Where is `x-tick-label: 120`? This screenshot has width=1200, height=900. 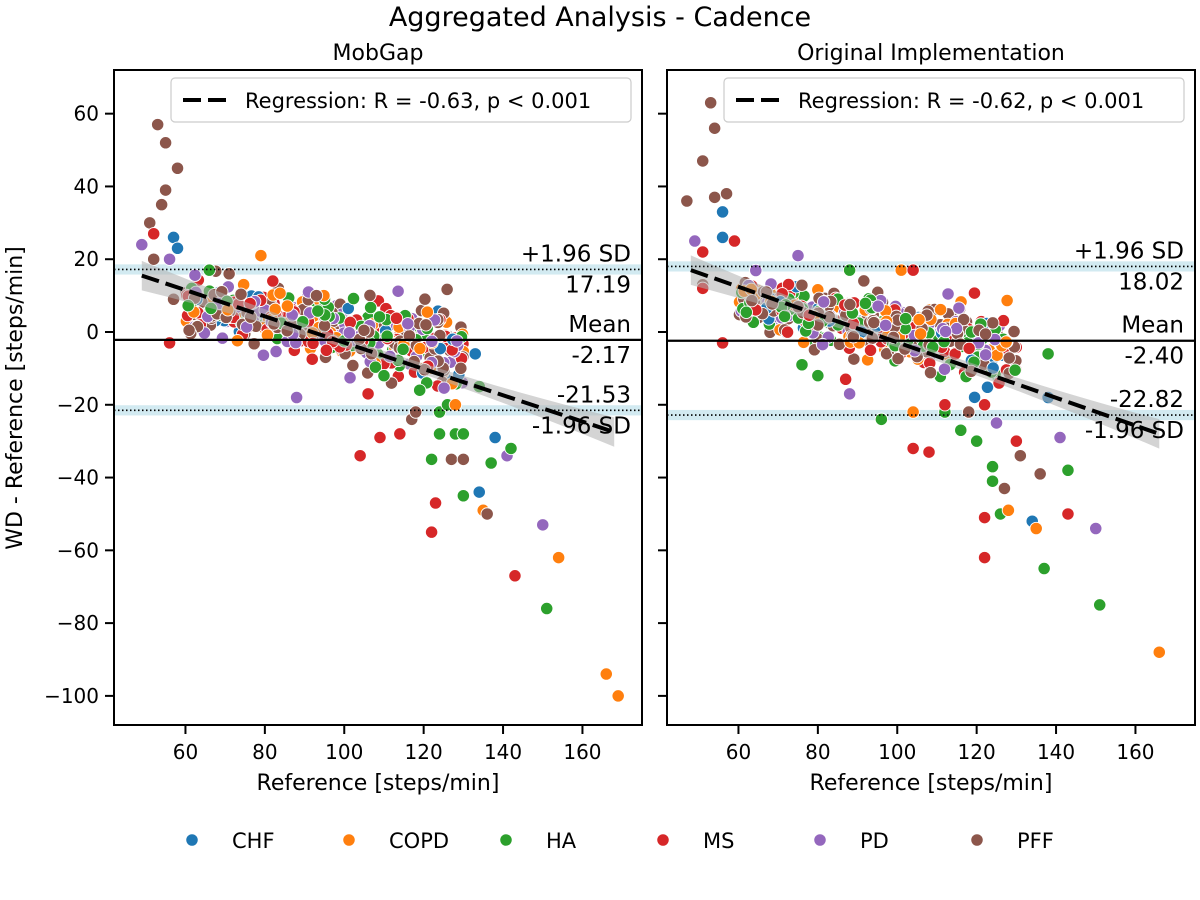
x-tick-label: 120 is located at coordinates (977, 752).